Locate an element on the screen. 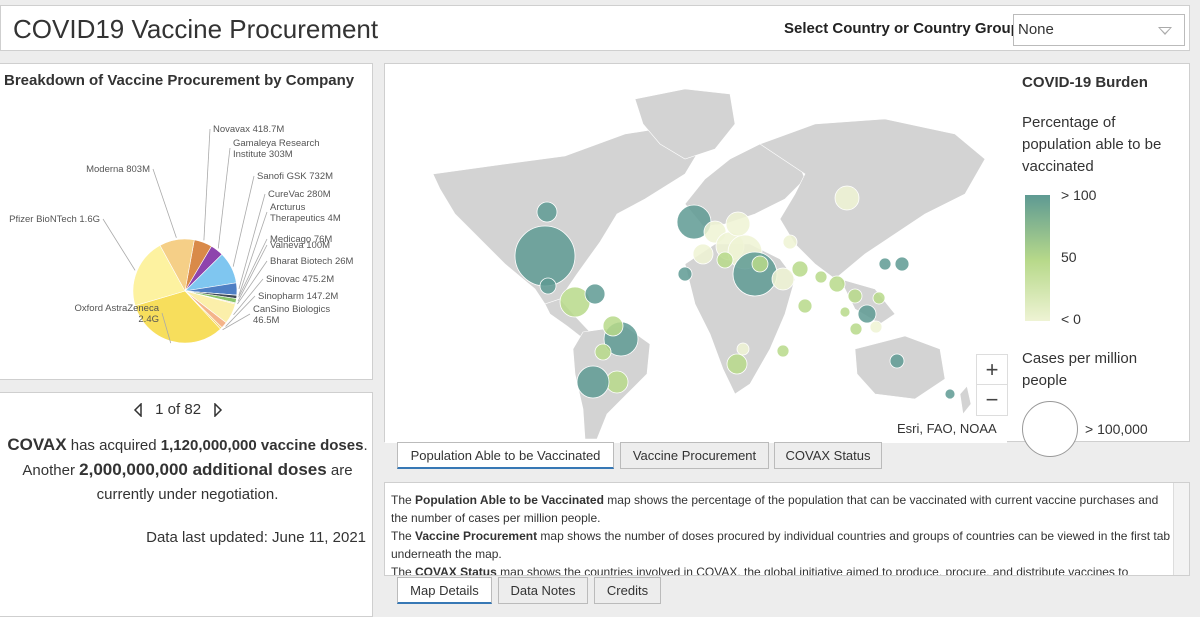  tab-vaccine-procurement: Vaccine Procurement is located at coordinates (694, 455).